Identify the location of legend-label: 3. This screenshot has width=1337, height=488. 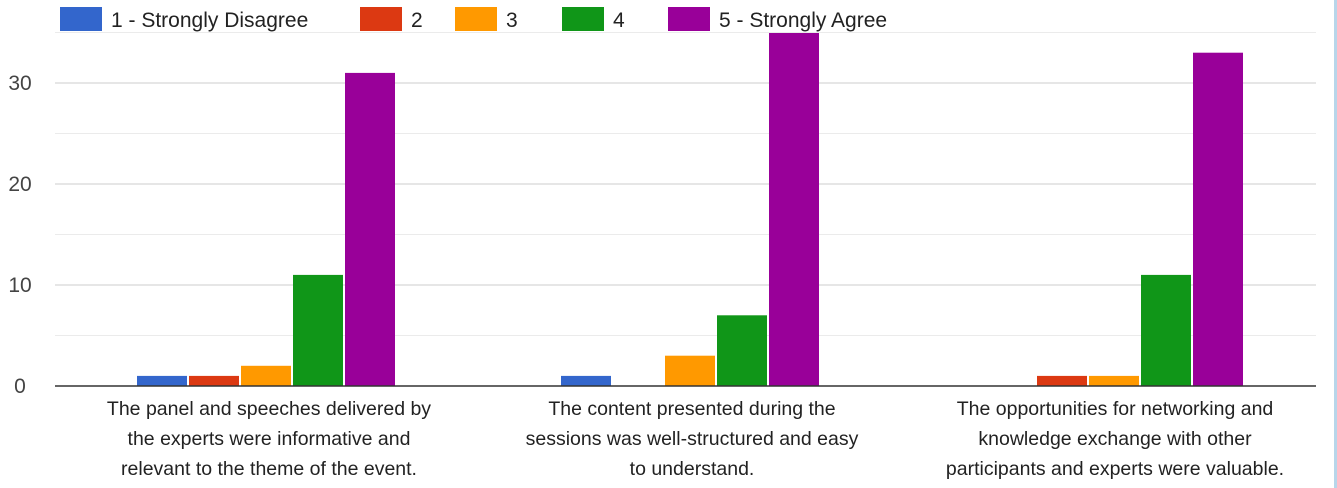
(512, 20).